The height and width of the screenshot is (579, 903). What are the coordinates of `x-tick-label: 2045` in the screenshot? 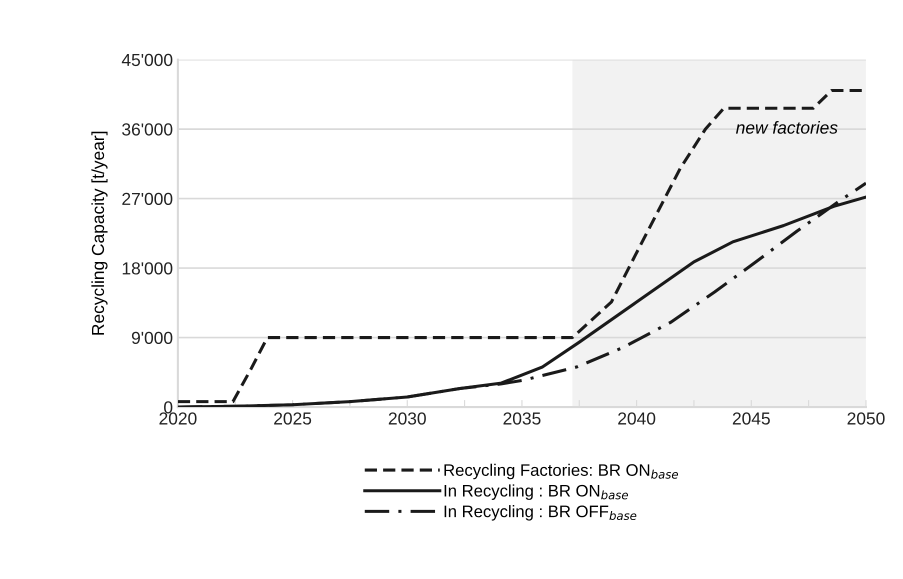 It's located at (751, 418).